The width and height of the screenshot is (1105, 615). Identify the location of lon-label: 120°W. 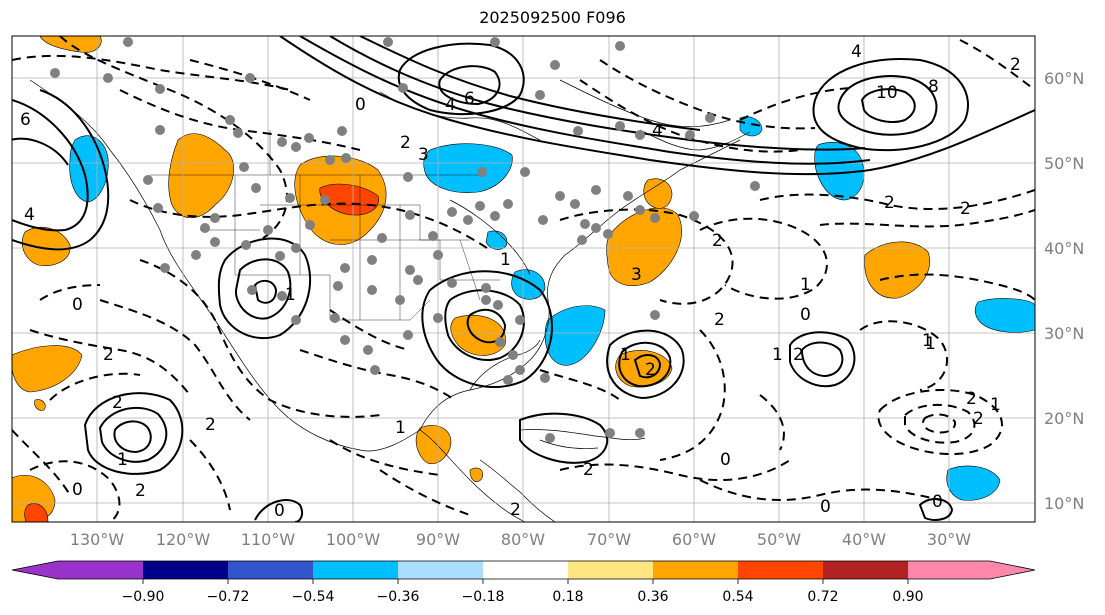
(183, 539).